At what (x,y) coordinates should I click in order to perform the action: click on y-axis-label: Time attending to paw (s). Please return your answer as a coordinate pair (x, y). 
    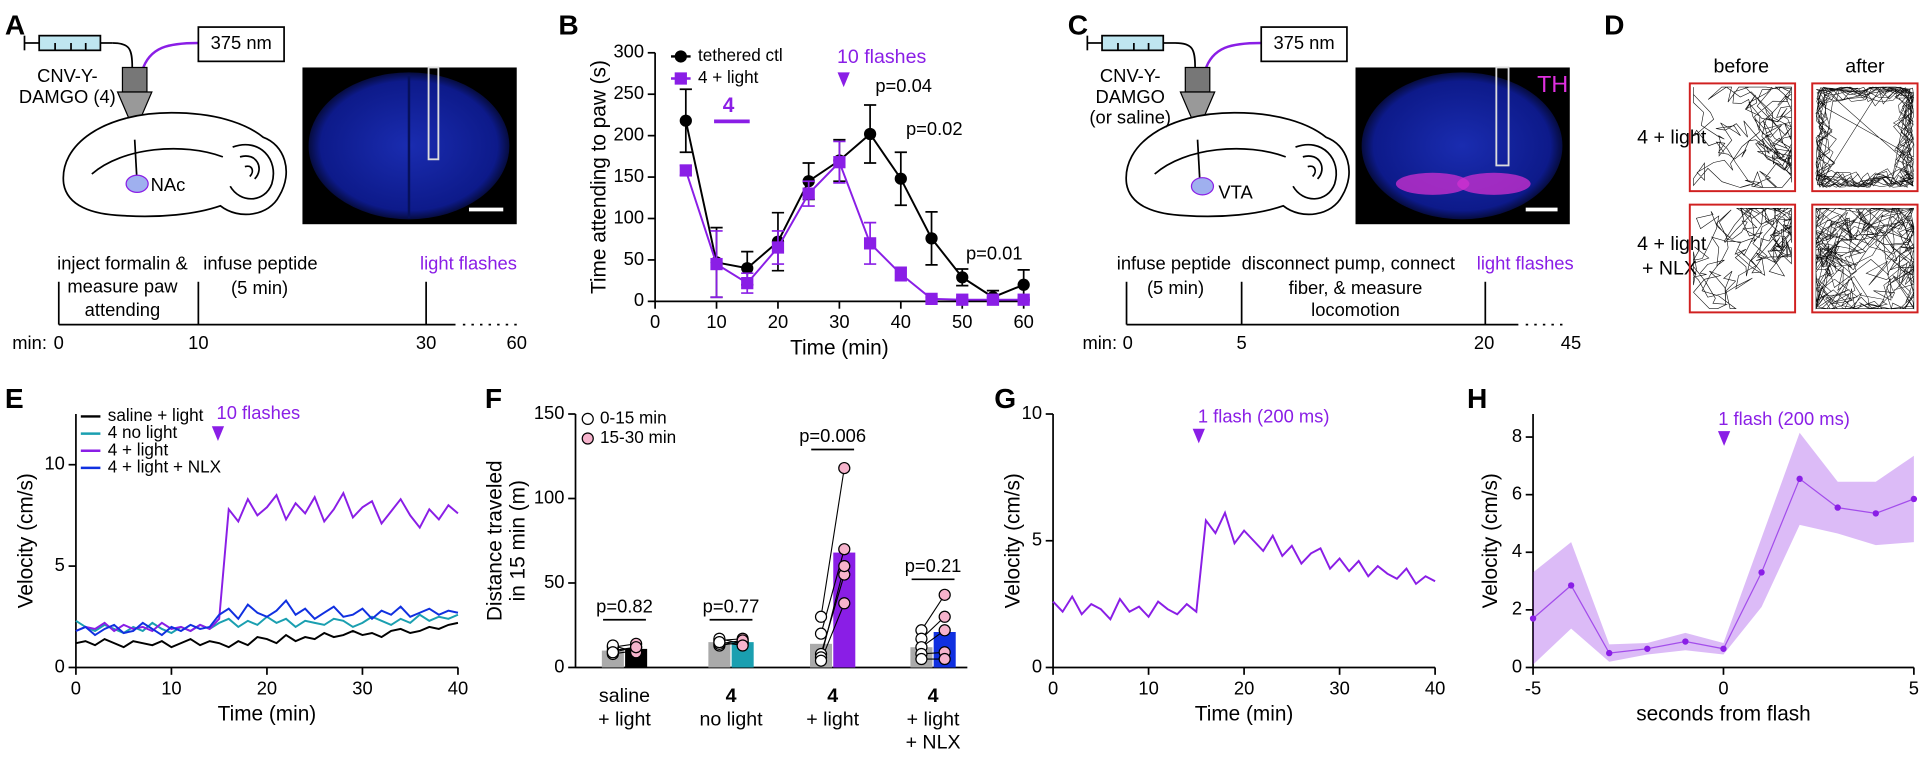
    Looking at the image, I should click on (599, 177).